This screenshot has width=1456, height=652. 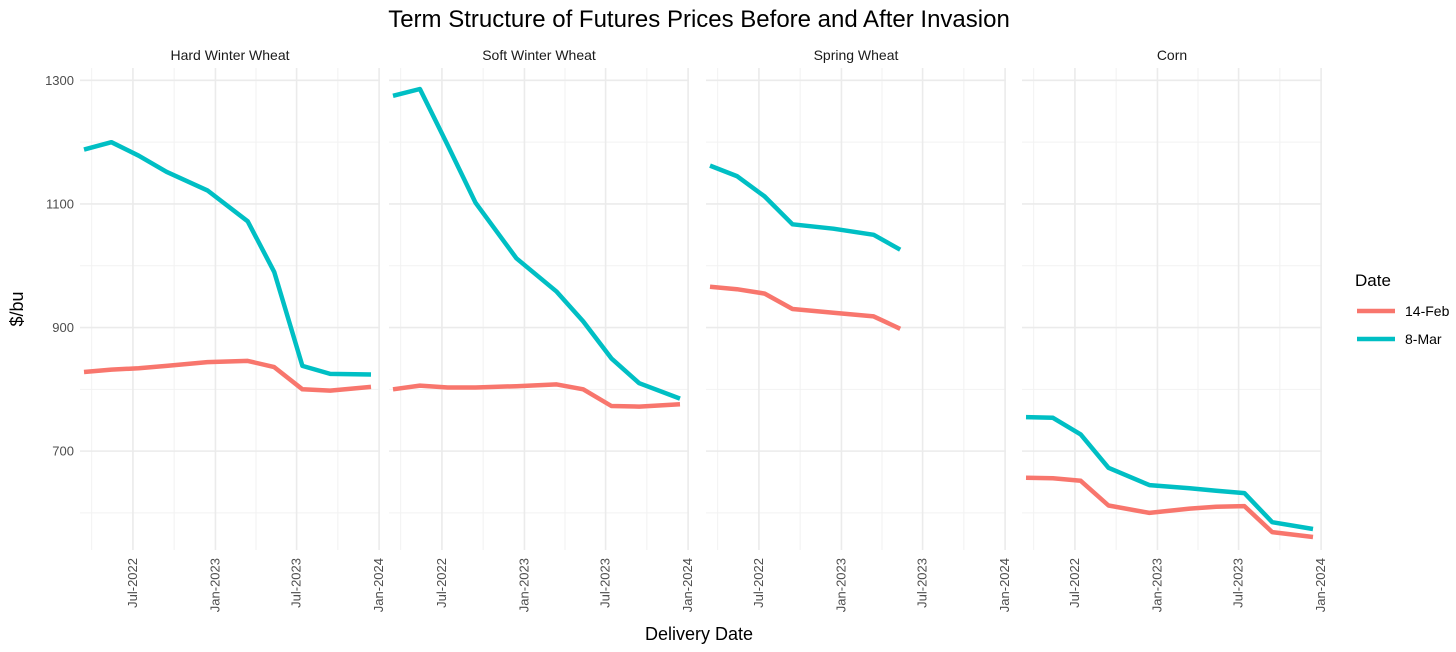 What do you see at coordinates (229, 55) in the screenshot?
I see `facet-strip-label: Hard Winter Wheat` at bounding box center [229, 55].